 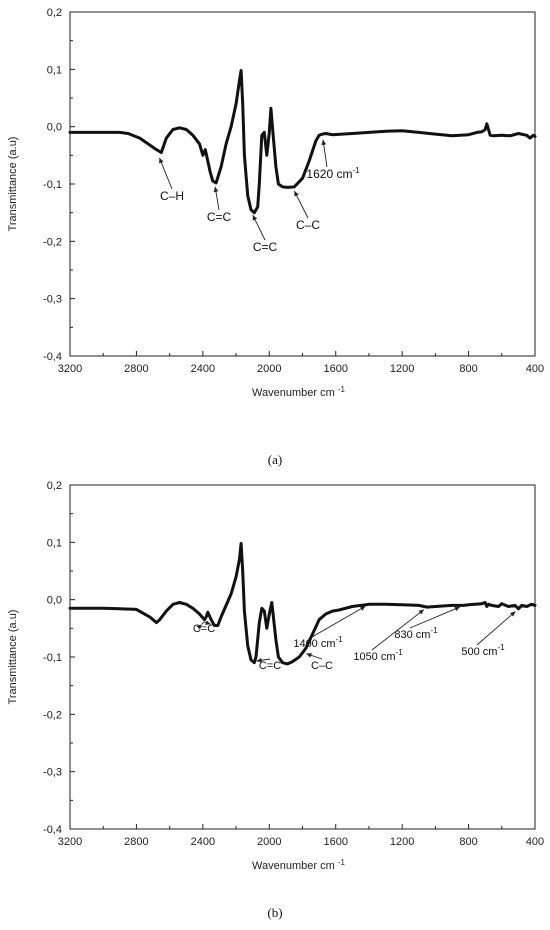 I want to click on annotation-label: 830 cm-1, so click(x=416, y=633).